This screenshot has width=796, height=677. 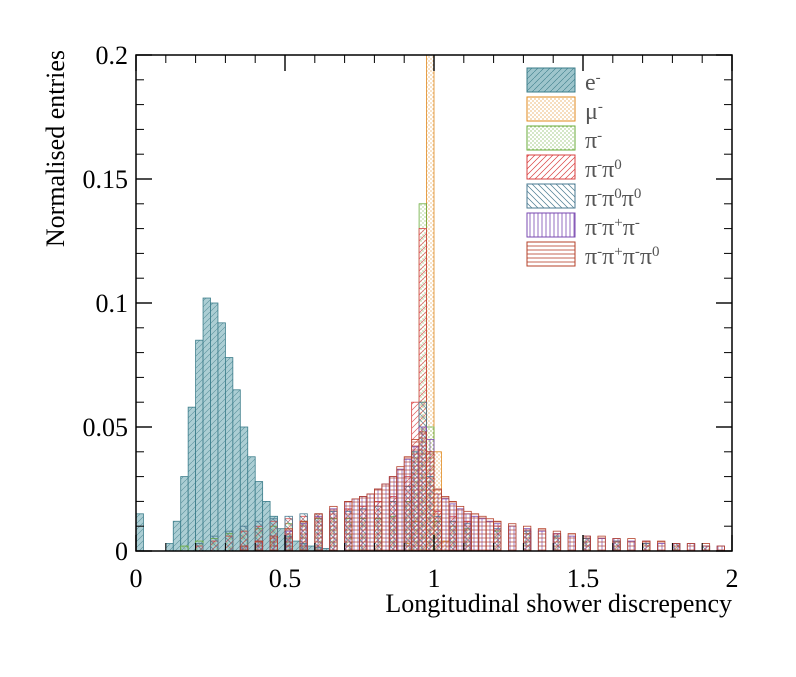 What do you see at coordinates (603, 170) in the screenshot?
I see `legend-label: π-π0` at bounding box center [603, 170].